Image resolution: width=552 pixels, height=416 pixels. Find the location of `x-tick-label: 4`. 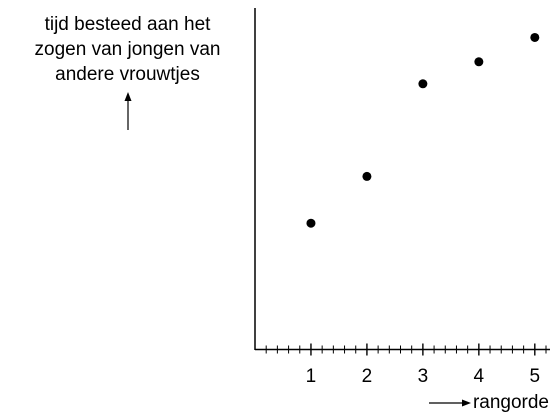

x-tick-label: 4 is located at coordinates (479, 376).